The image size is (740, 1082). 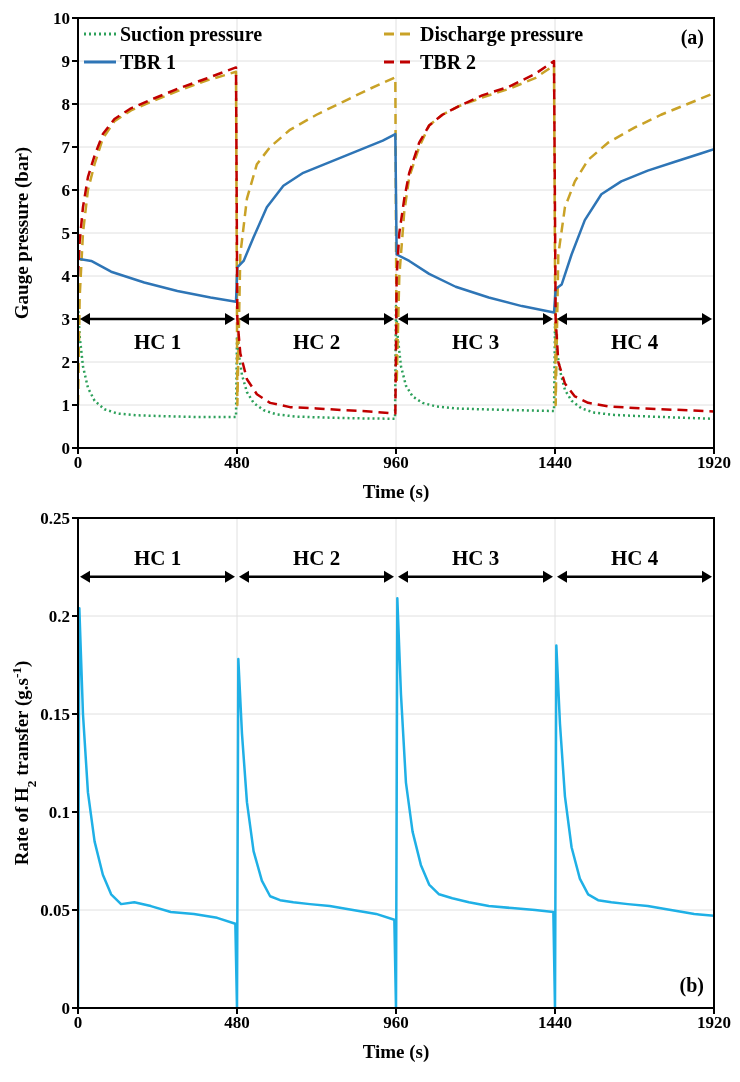 I want to click on annotation: (a), so click(x=692, y=37).